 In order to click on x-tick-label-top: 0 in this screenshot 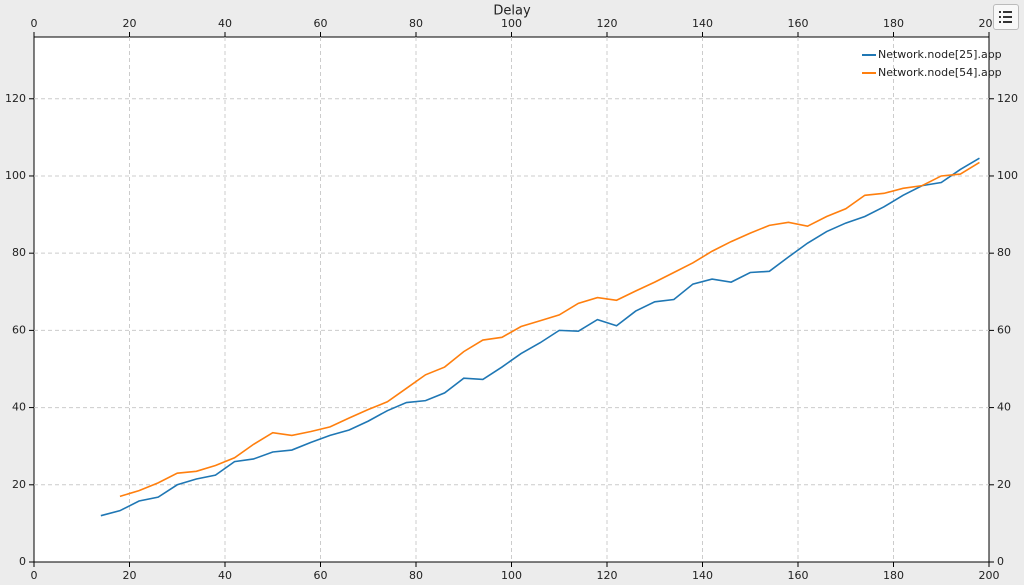, I will do `click(34, 23)`.